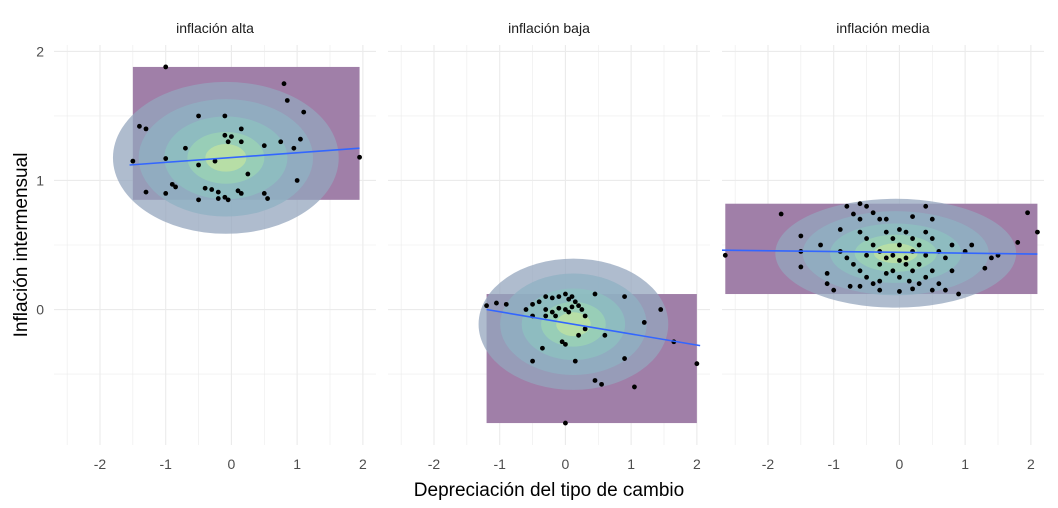  What do you see at coordinates (883, 28) in the screenshot?
I see `panel-title: inflación media` at bounding box center [883, 28].